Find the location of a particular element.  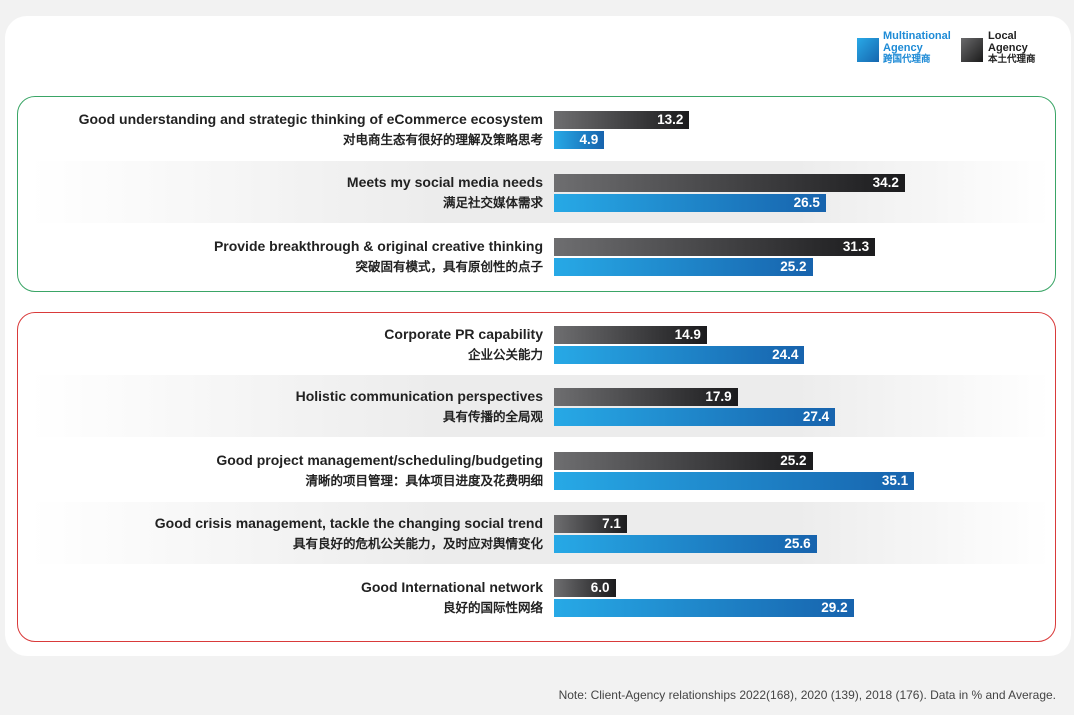

bar-value-label: 34.2 is located at coordinates (885, 182).